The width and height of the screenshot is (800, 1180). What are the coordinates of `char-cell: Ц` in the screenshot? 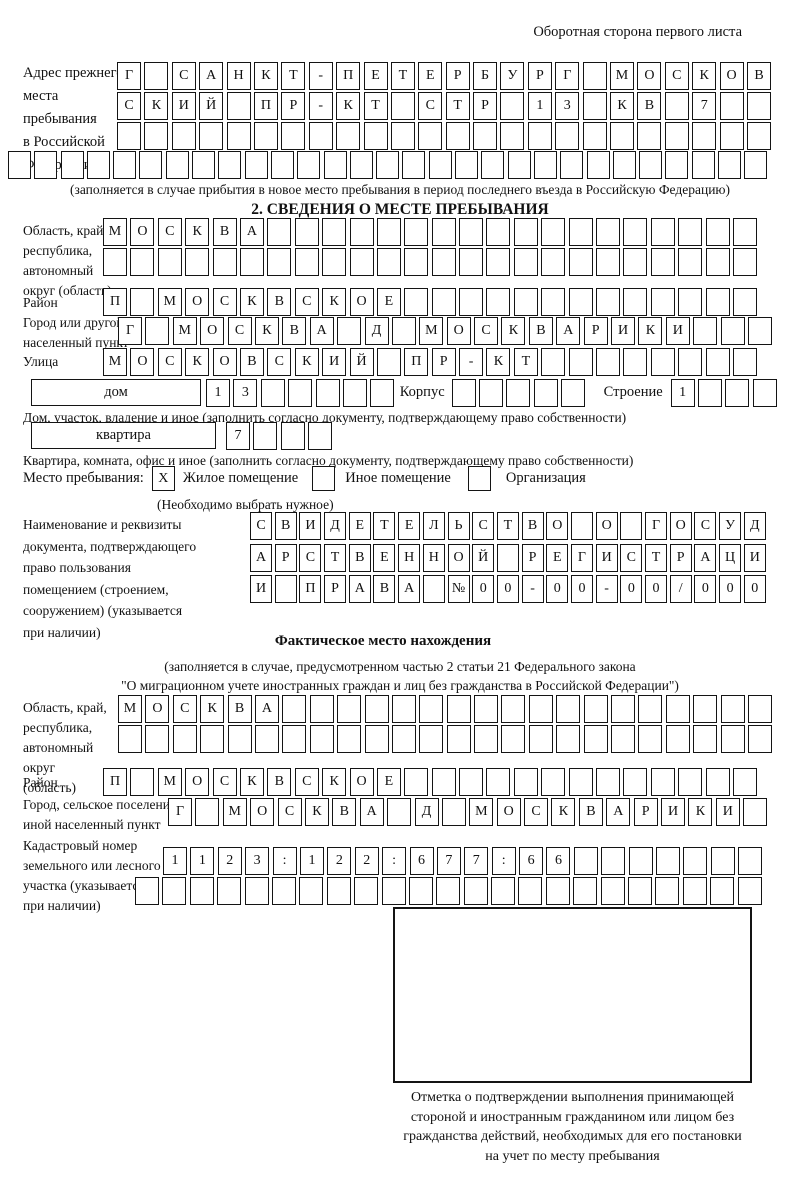 It's located at (730, 557).